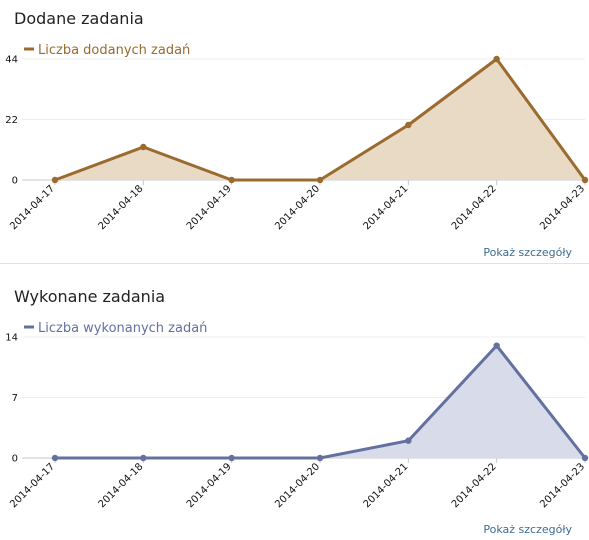 This screenshot has width=589, height=540. What do you see at coordinates (90, 296) in the screenshot?
I see `completed-tasks-title: Wykonane zadania` at bounding box center [90, 296].